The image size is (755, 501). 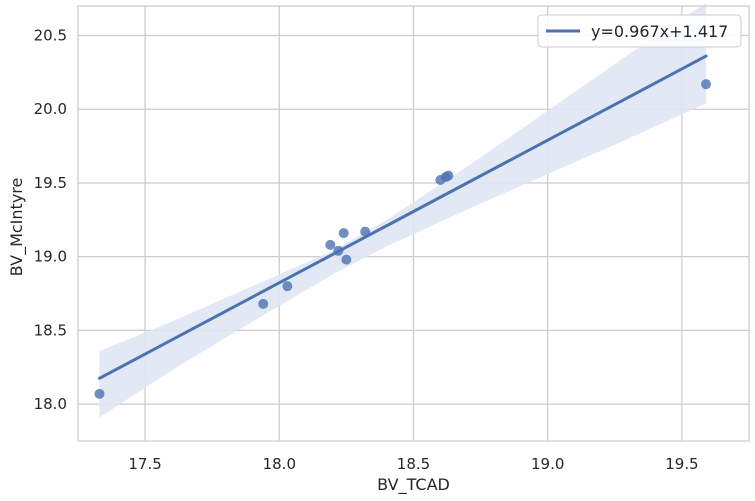 I want to click on y-tick-label: 20.5, so click(x=50, y=35).